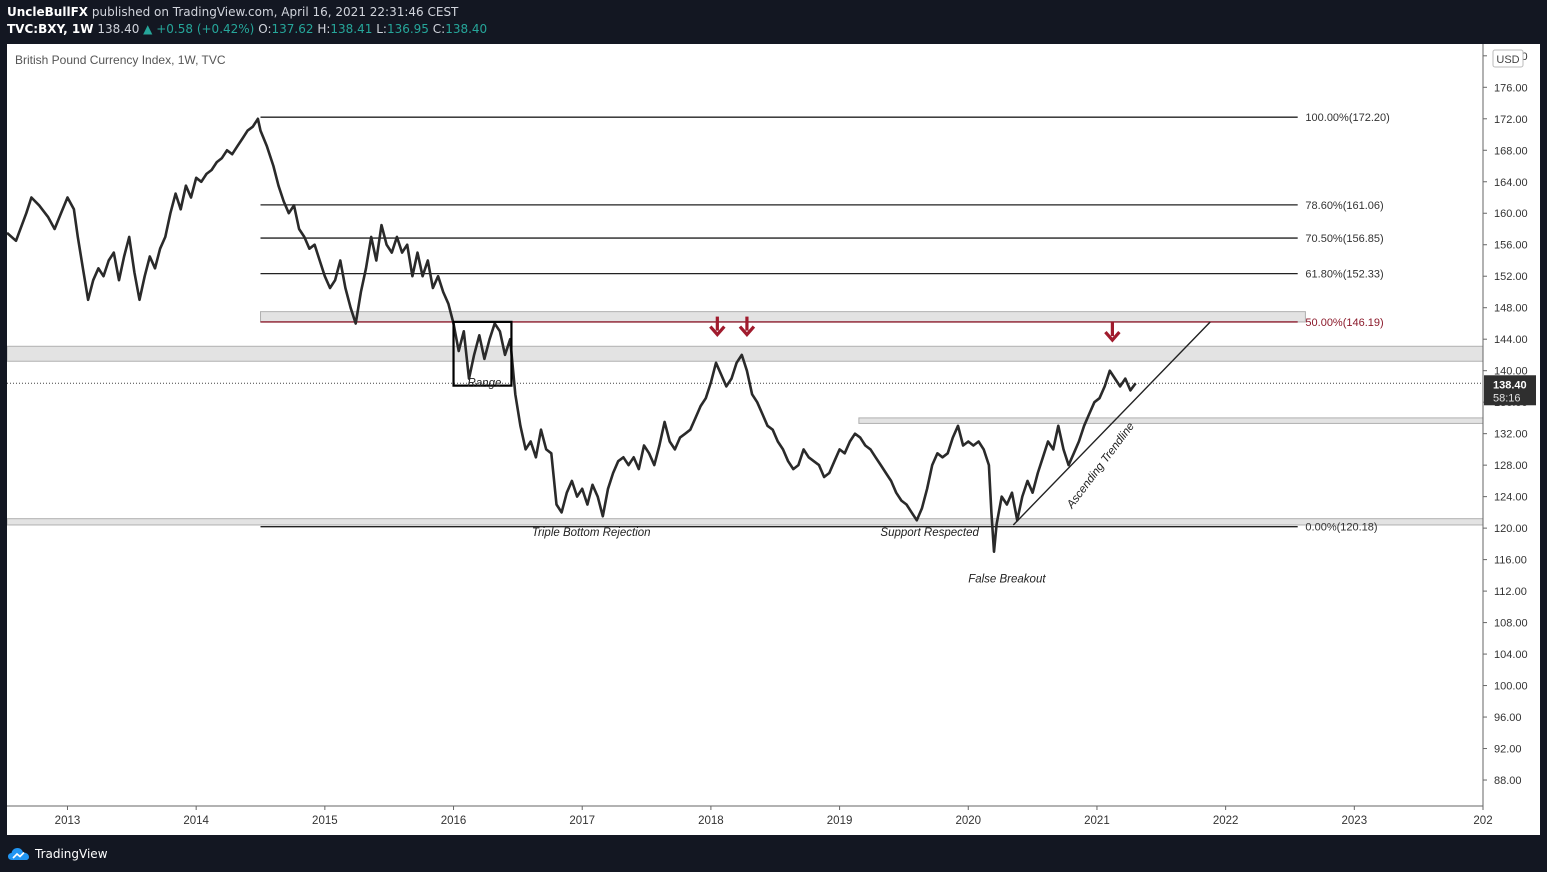 This screenshot has height=872, width=1547. I want to click on high-value: 138.41, so click(351, 29).